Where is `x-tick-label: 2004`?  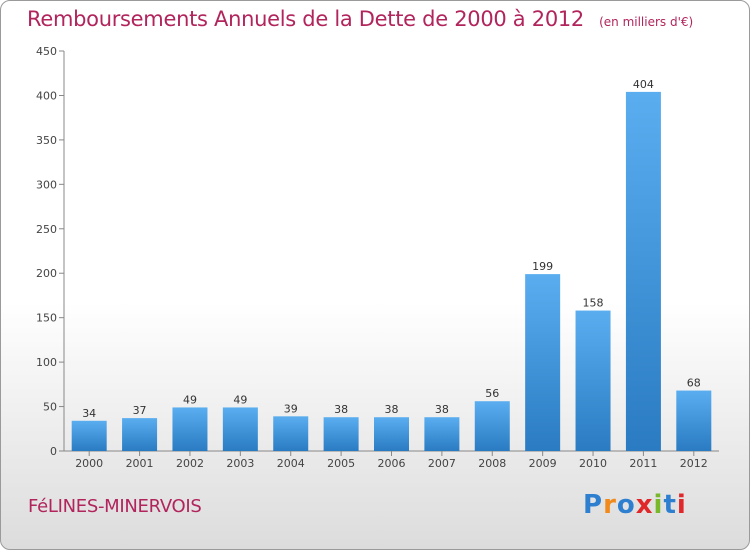 x-tick-label: 2004 is located at coordinates (291, 463).